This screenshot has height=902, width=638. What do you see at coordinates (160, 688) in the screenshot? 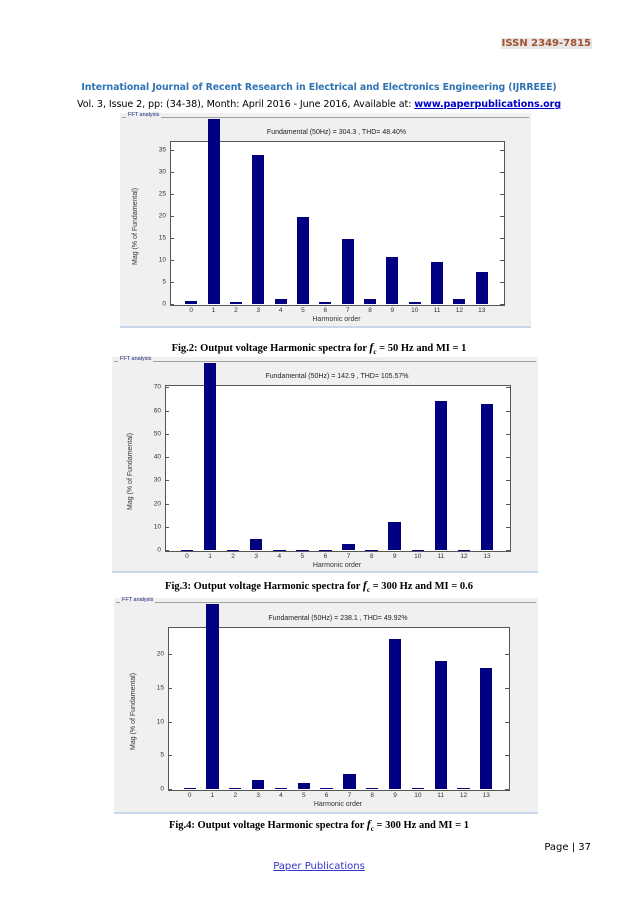
I see `y-tick-label: 15` at bounding box center [160, 688].